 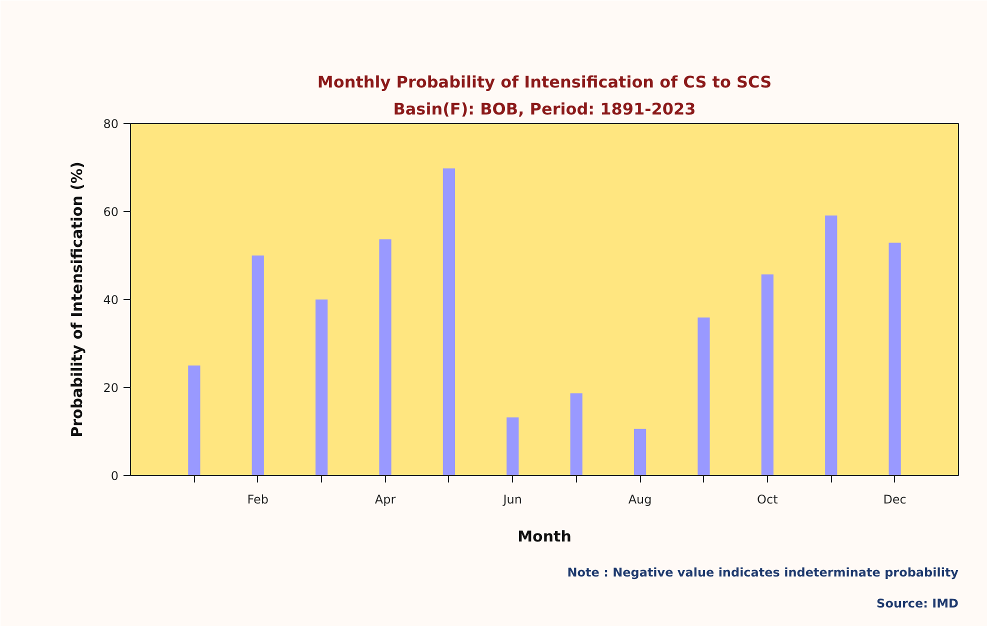 I want to click on x-tick-label: Oct, so click(x=767, y=499).